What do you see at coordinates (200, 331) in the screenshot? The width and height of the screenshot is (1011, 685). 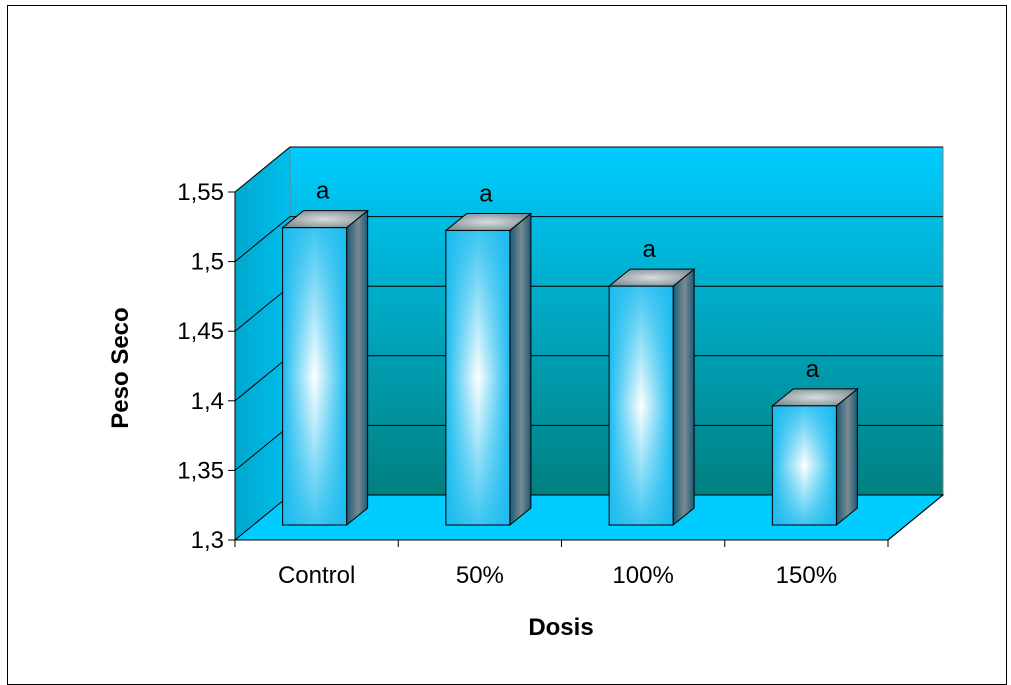 I see `y-tick-label: 1,45` at bounding box center [200, 331].